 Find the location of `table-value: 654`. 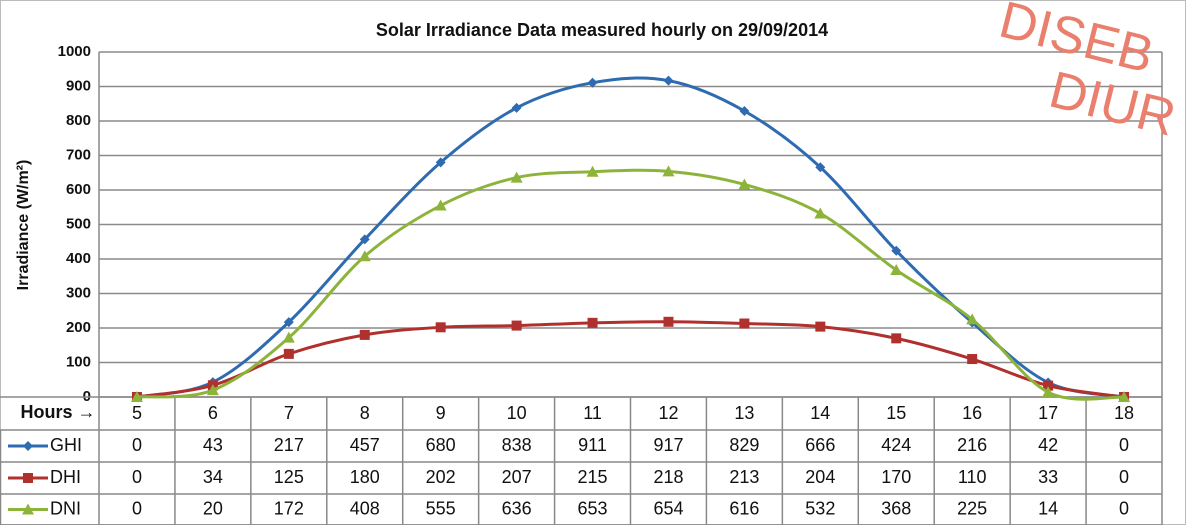

table-value: 654 is located at coordinates (668, 508).